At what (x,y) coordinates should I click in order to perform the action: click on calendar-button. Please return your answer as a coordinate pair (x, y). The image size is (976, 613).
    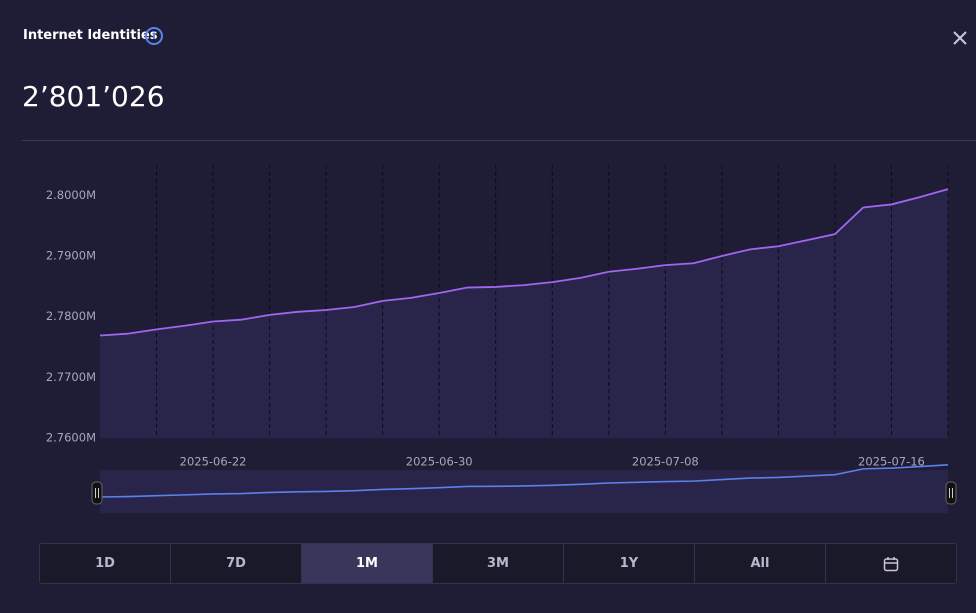
    Looking at the image, I should click on (891, 563).